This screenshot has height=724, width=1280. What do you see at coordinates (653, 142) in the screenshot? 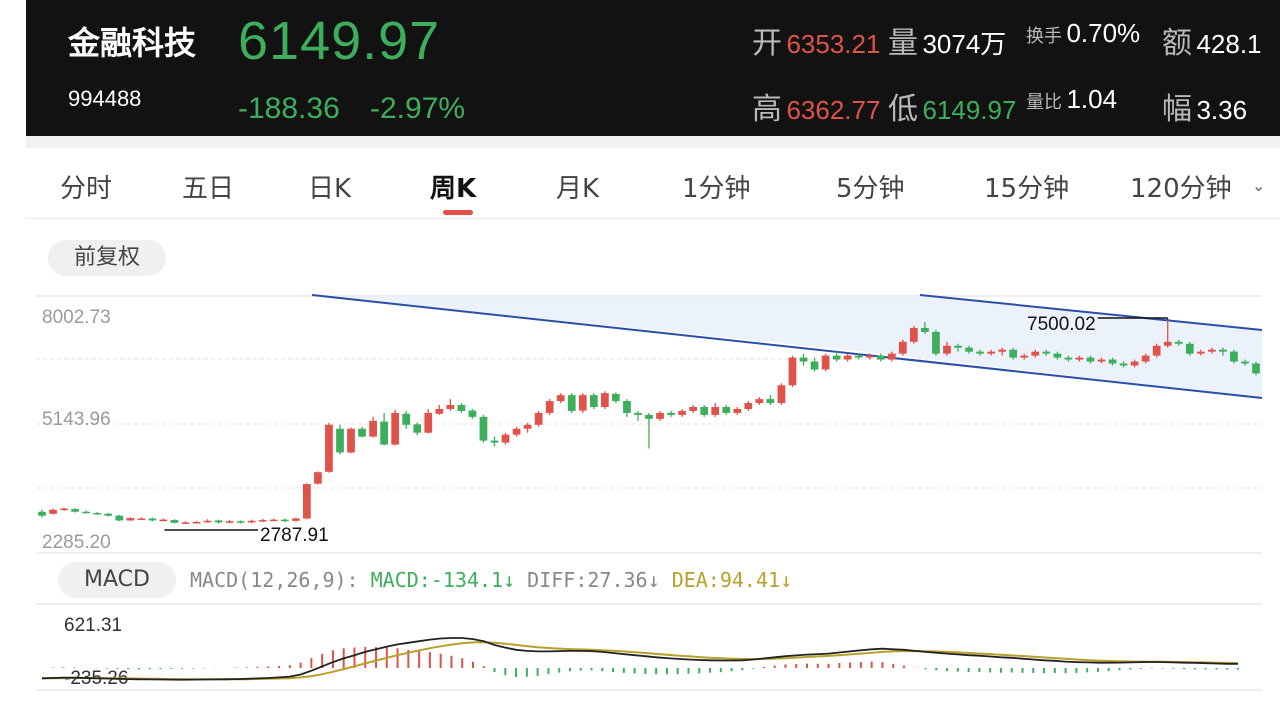
I see `separator` at bounding box center [653, 142].